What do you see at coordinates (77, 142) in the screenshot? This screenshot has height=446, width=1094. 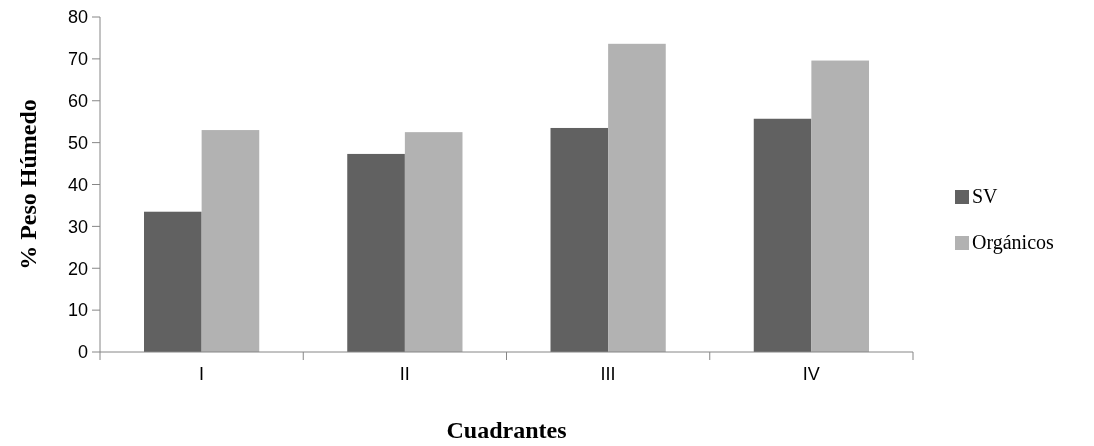 I see `y-tick-label: 50` at bounding box center [77, 142].